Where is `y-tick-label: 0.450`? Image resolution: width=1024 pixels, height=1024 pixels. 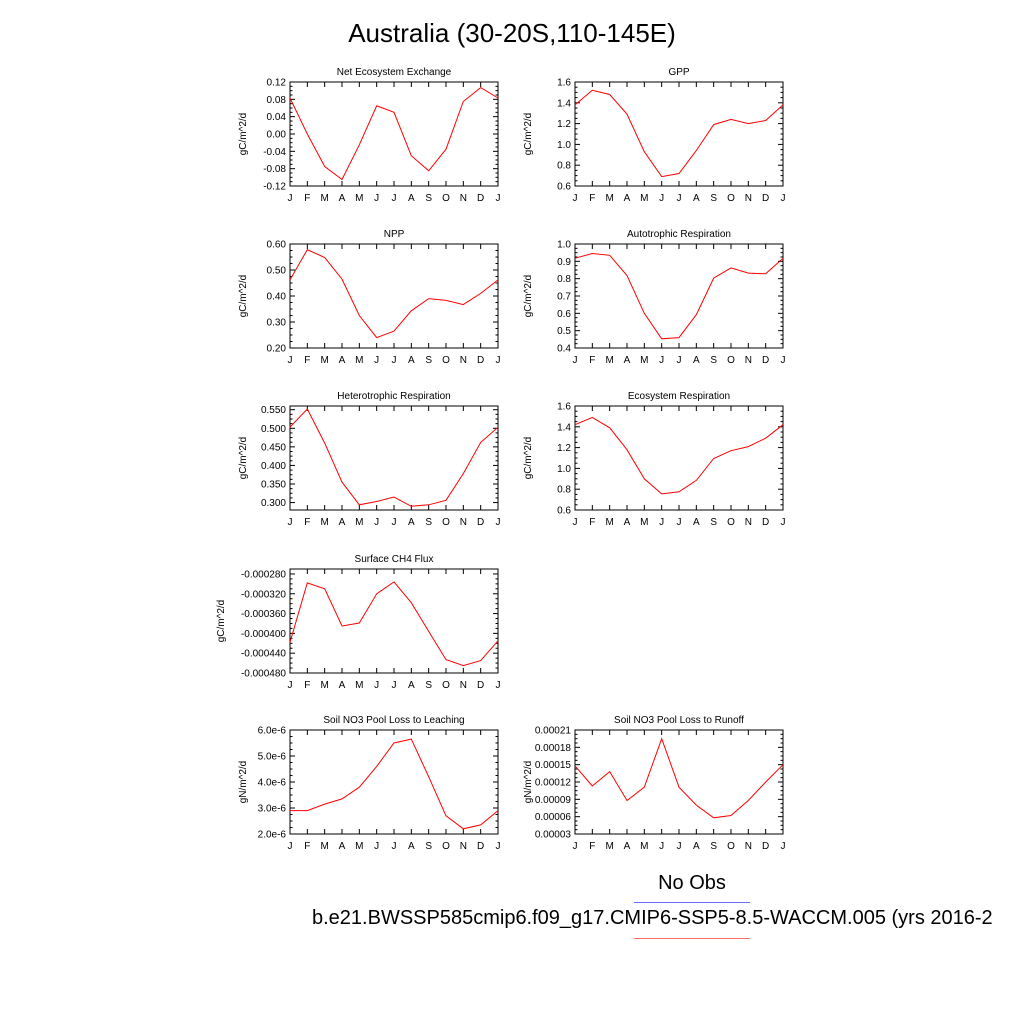 y-tick-label: 0.450 is located at coordinates (273, 447).